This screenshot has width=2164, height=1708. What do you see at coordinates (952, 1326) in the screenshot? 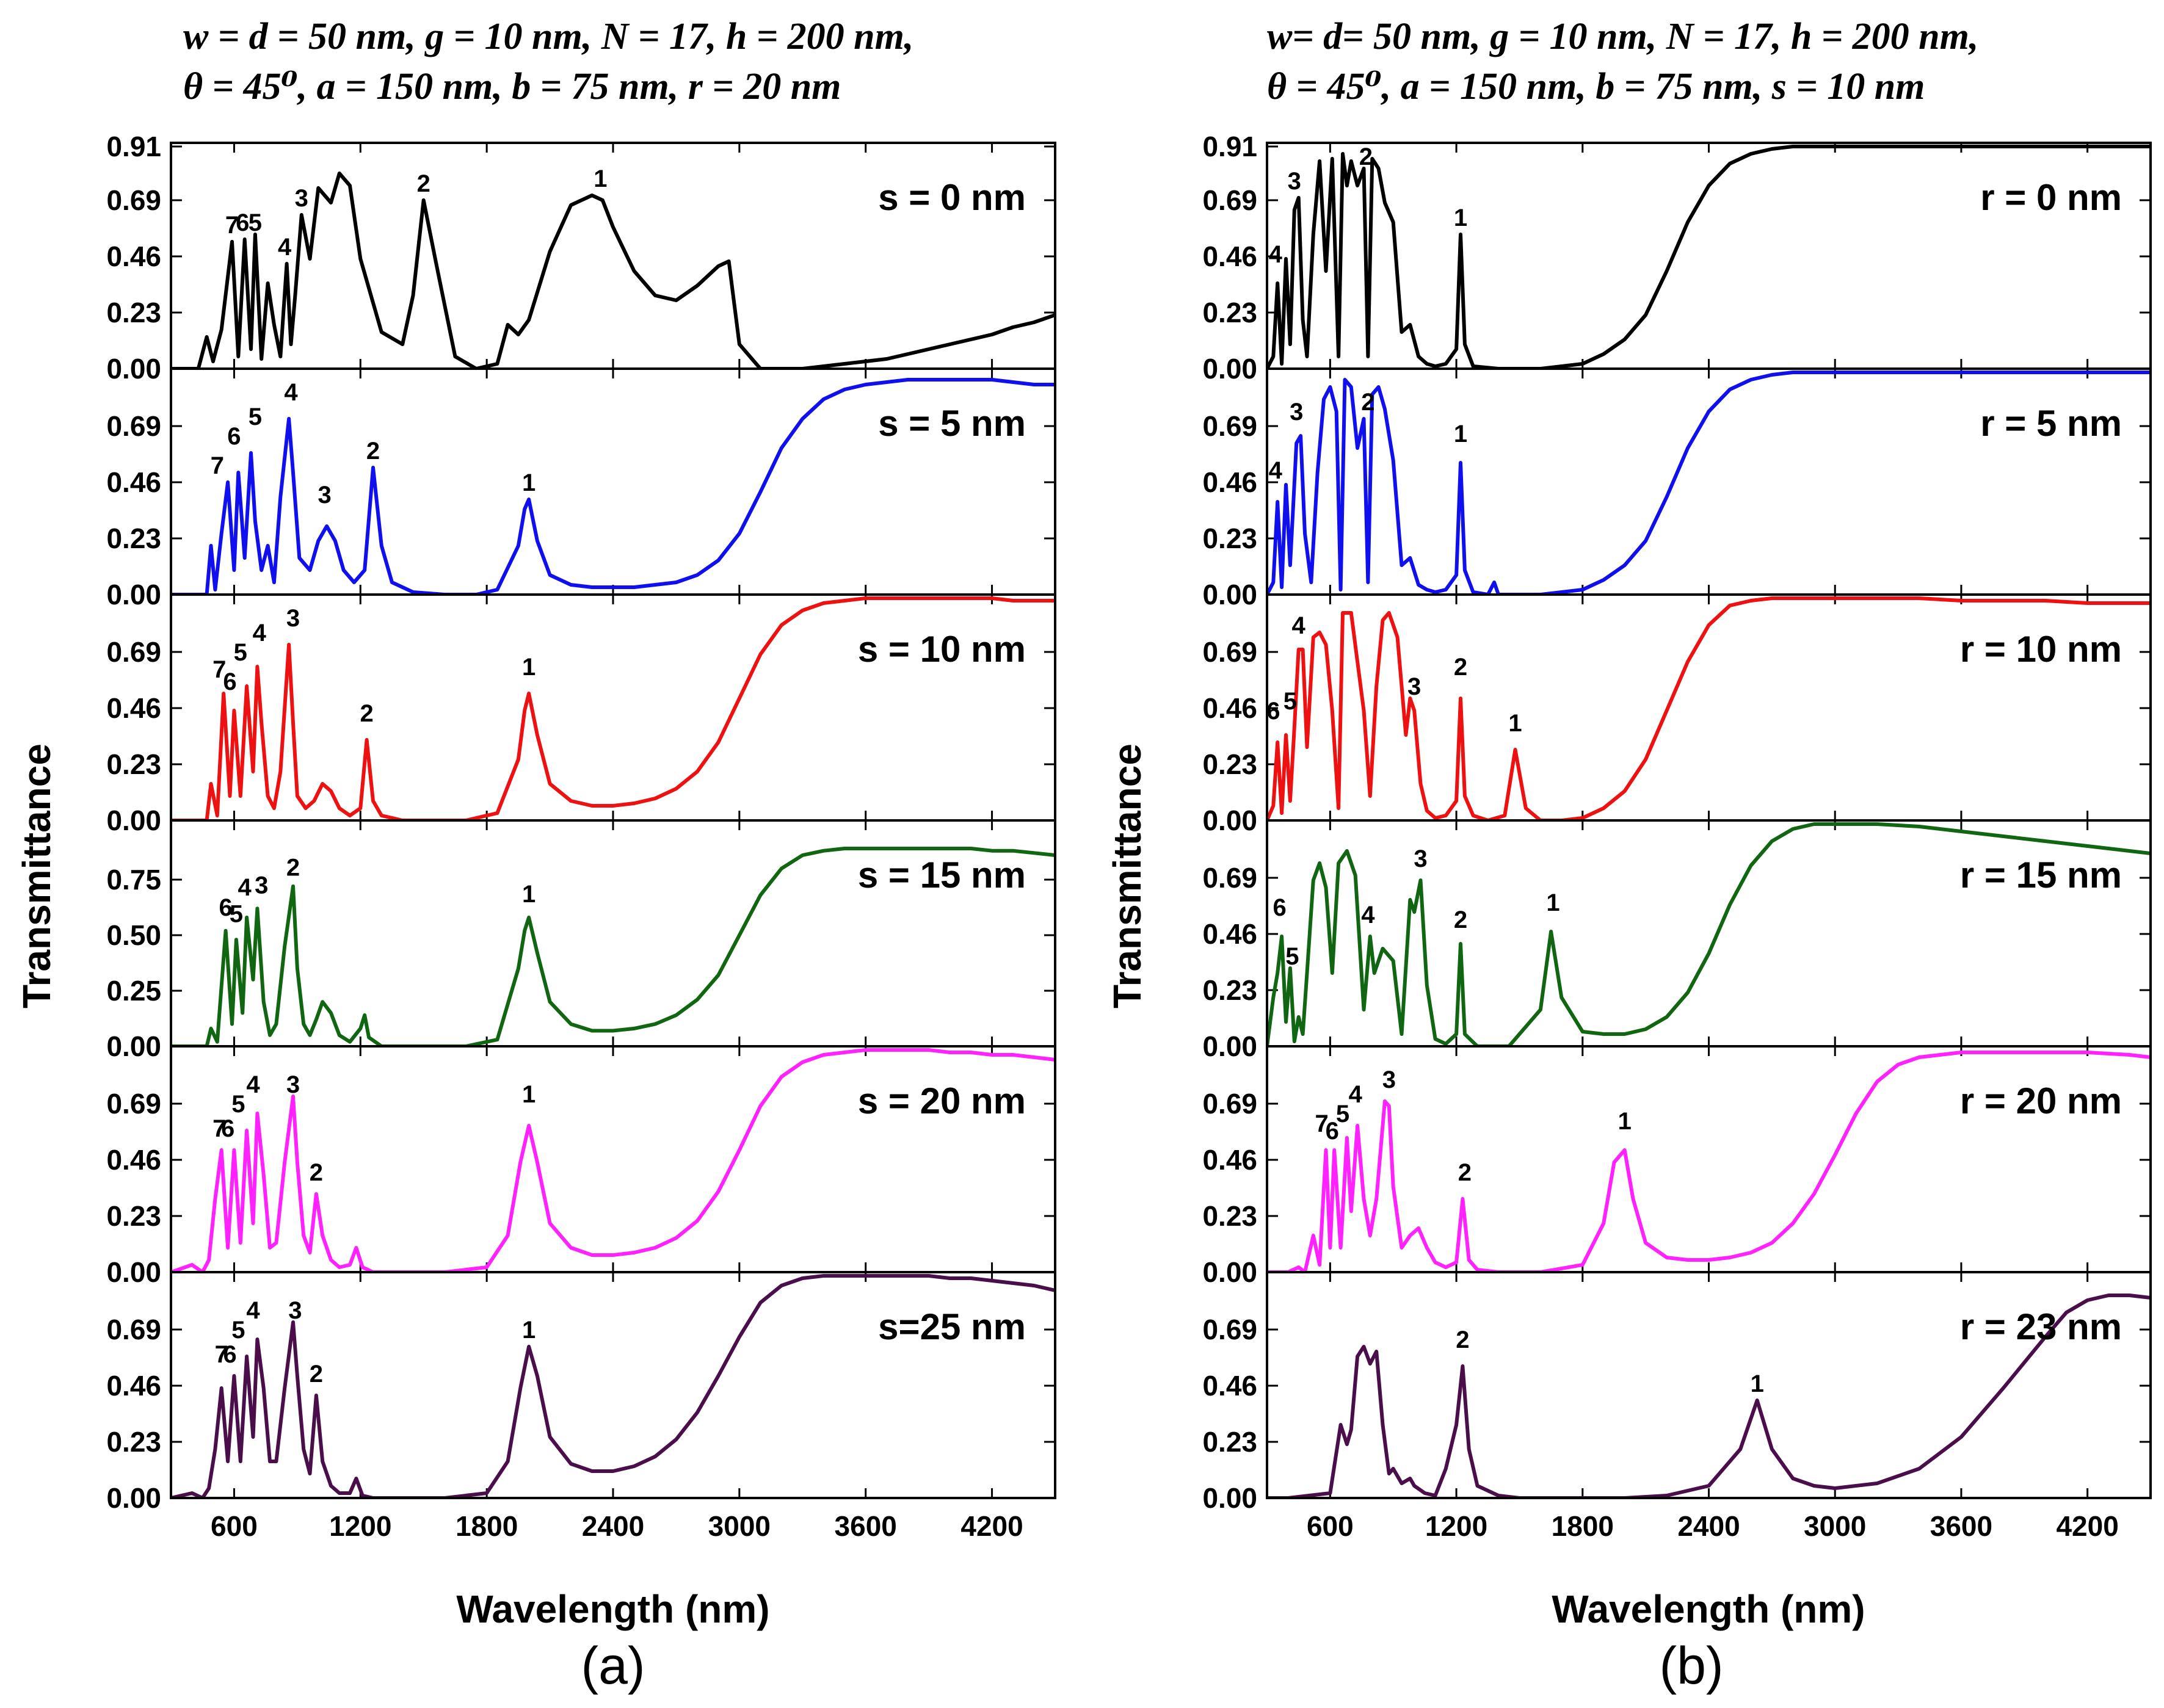
I see `subplot-label: s=25 nm` at bounding box center [952, 1326].